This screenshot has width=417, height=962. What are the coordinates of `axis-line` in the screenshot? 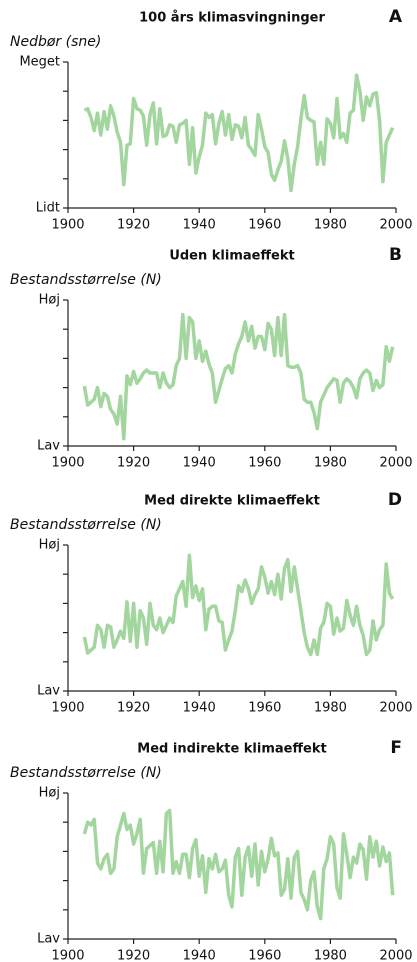 It's located at (231, 618).